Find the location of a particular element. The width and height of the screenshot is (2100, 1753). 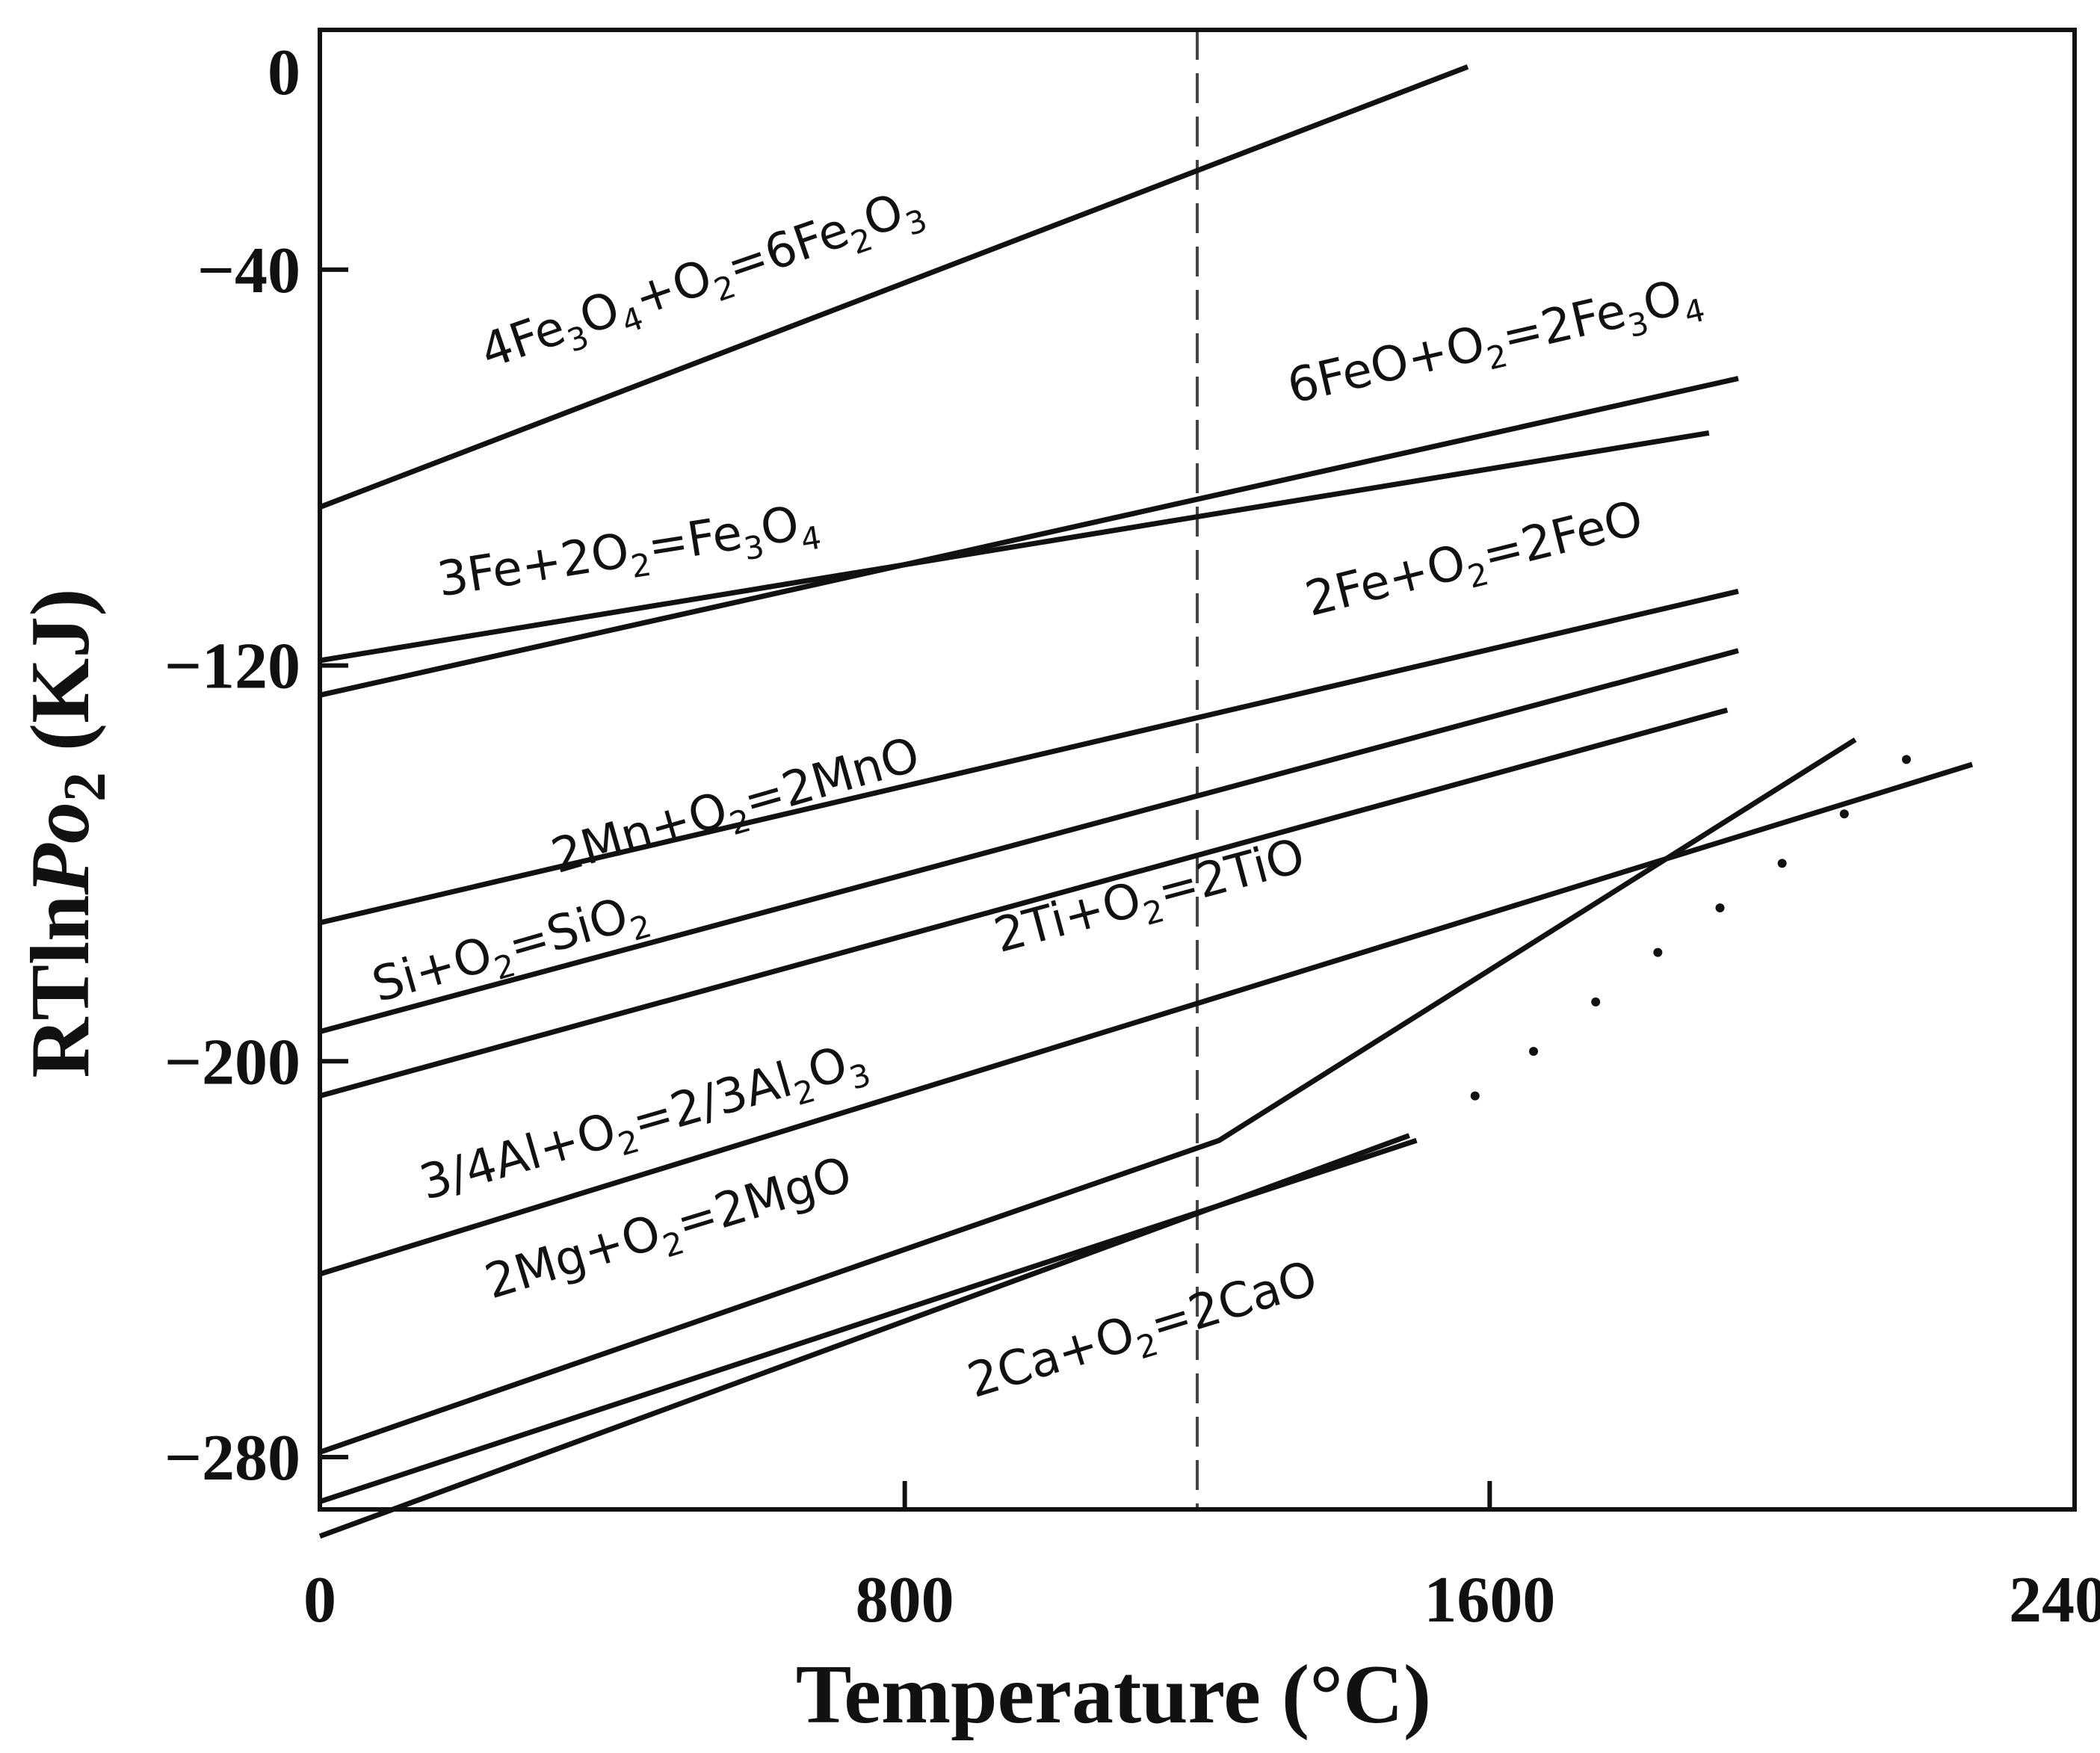

series-line-fe3o4-fe2o3 is located at coordinates (893, 287).